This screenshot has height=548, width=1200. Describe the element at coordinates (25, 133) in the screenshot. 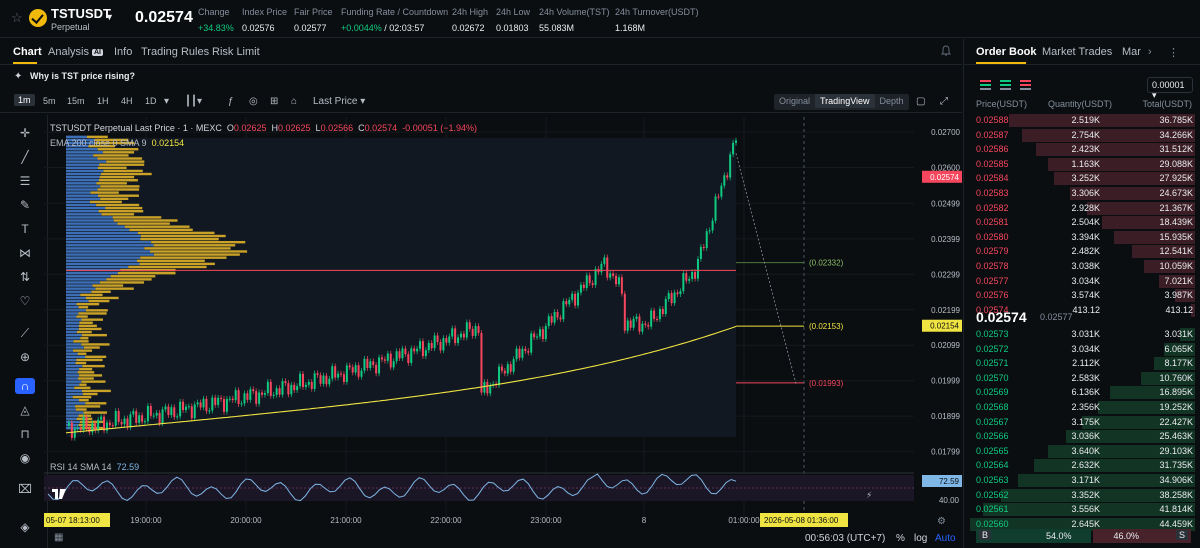

I see `crosshair-icon: ✛` at that location.